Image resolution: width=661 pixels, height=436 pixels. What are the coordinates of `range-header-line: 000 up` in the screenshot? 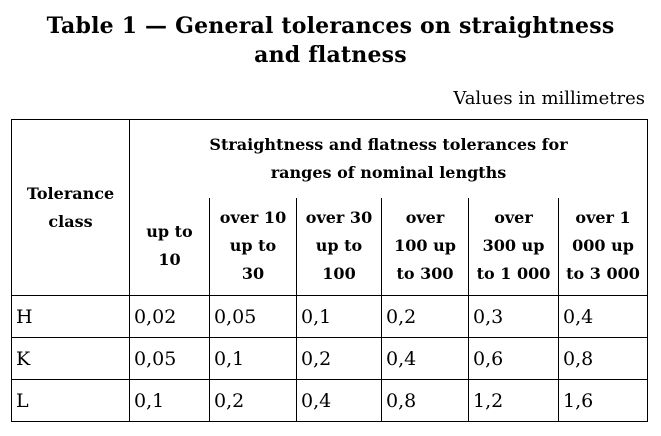 It's located at (603, 246).